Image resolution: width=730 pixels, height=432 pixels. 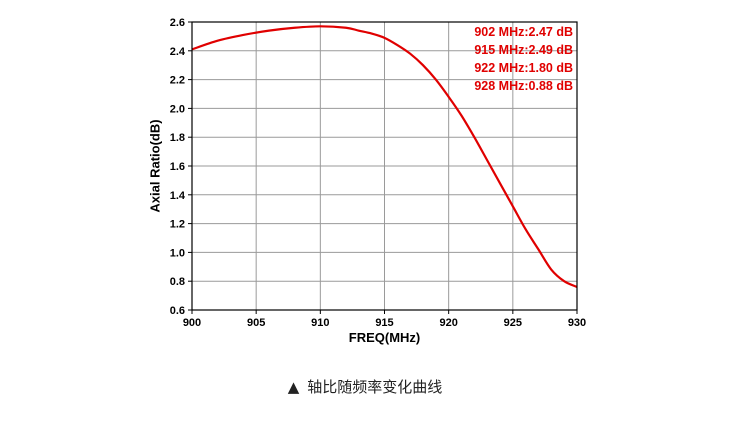 I want to click on annotation-label: 922 MHz:1.80 dB, so click(x=523, y=68).